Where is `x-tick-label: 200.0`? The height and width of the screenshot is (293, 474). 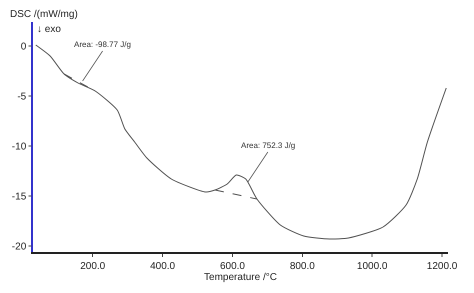 x-tick-label: 200.0 is located at coordinates (93, 266).